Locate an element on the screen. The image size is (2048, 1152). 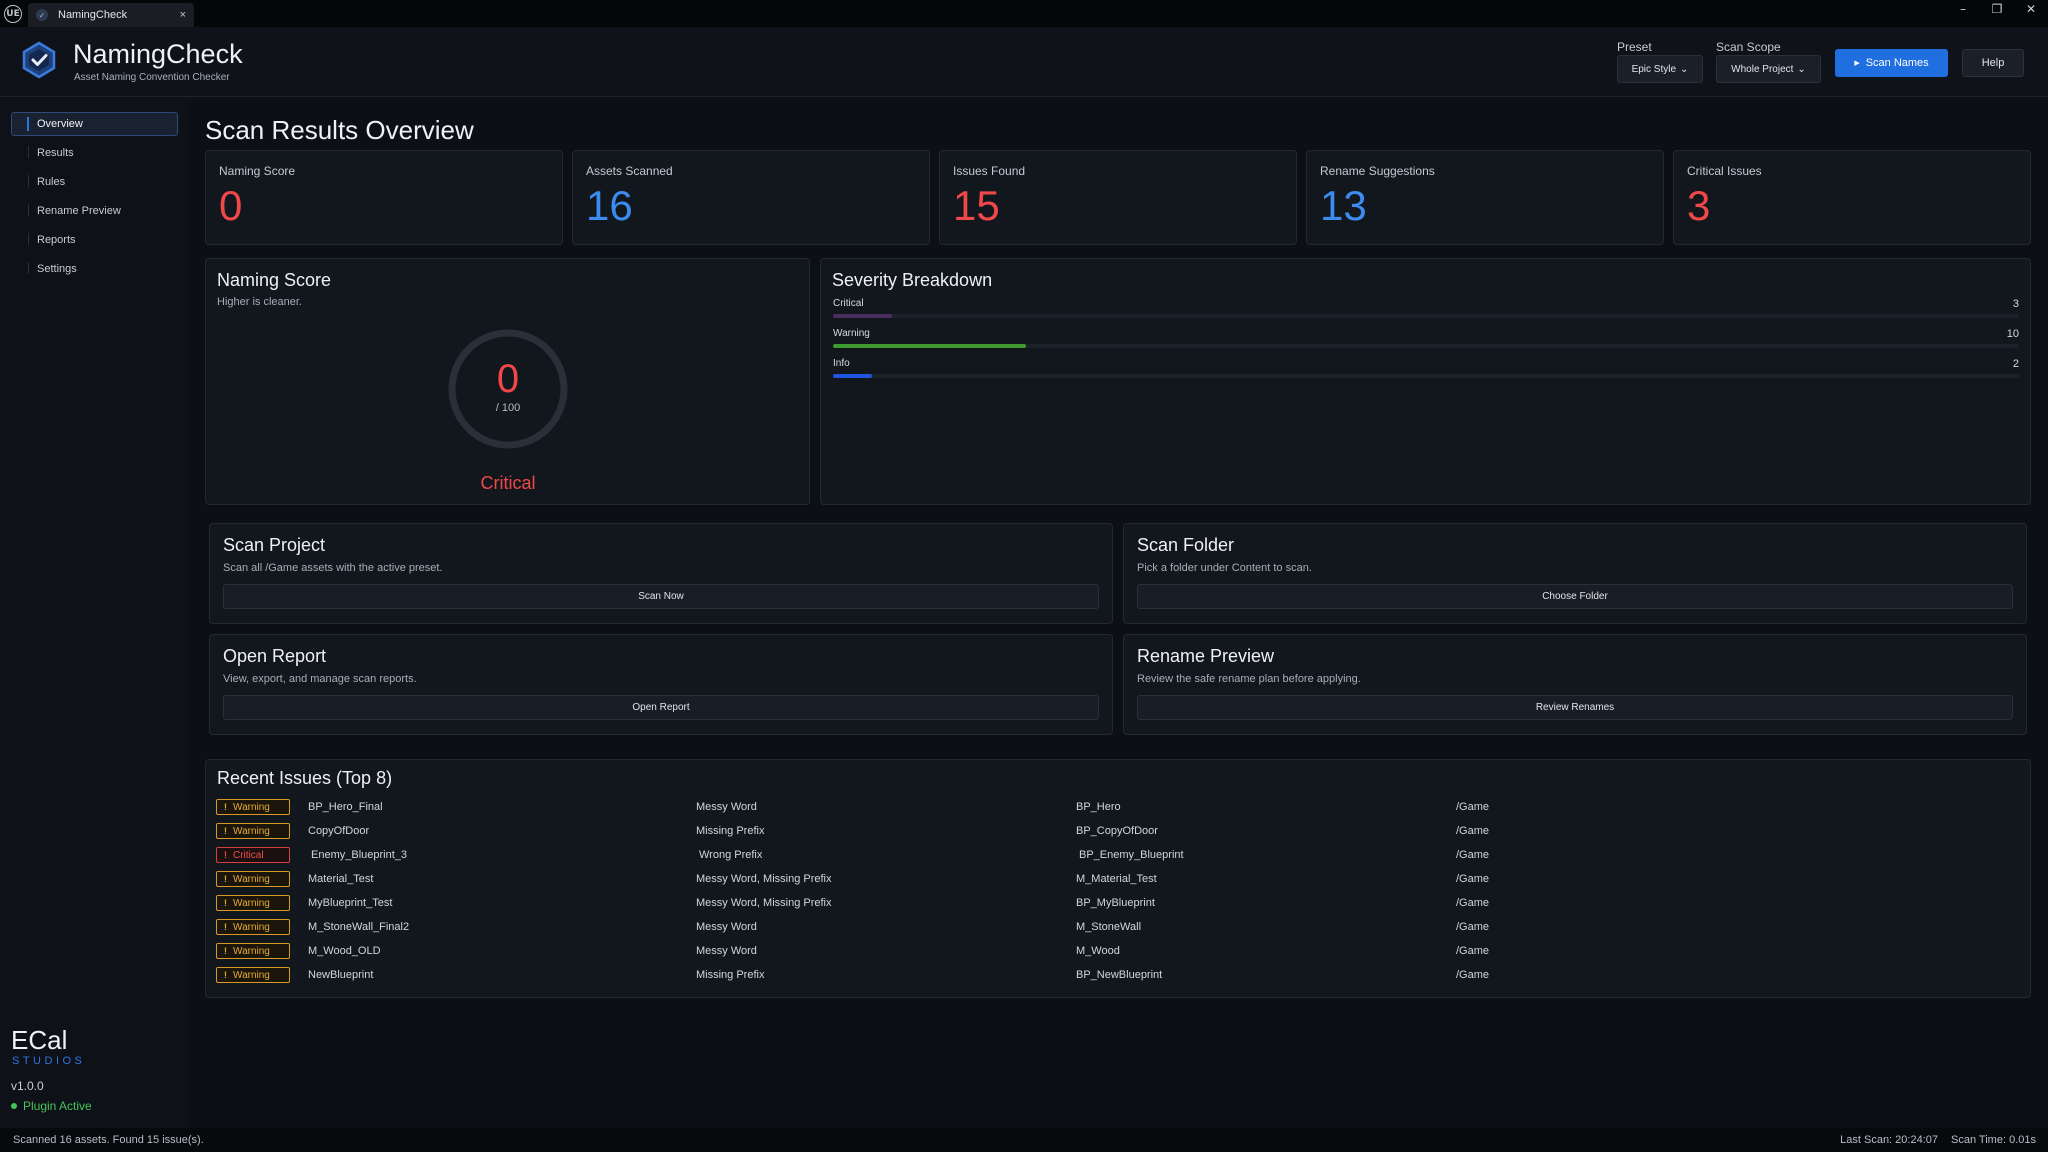
plugin-status-label: Plugin Active is located at coordinates (57, 1106).